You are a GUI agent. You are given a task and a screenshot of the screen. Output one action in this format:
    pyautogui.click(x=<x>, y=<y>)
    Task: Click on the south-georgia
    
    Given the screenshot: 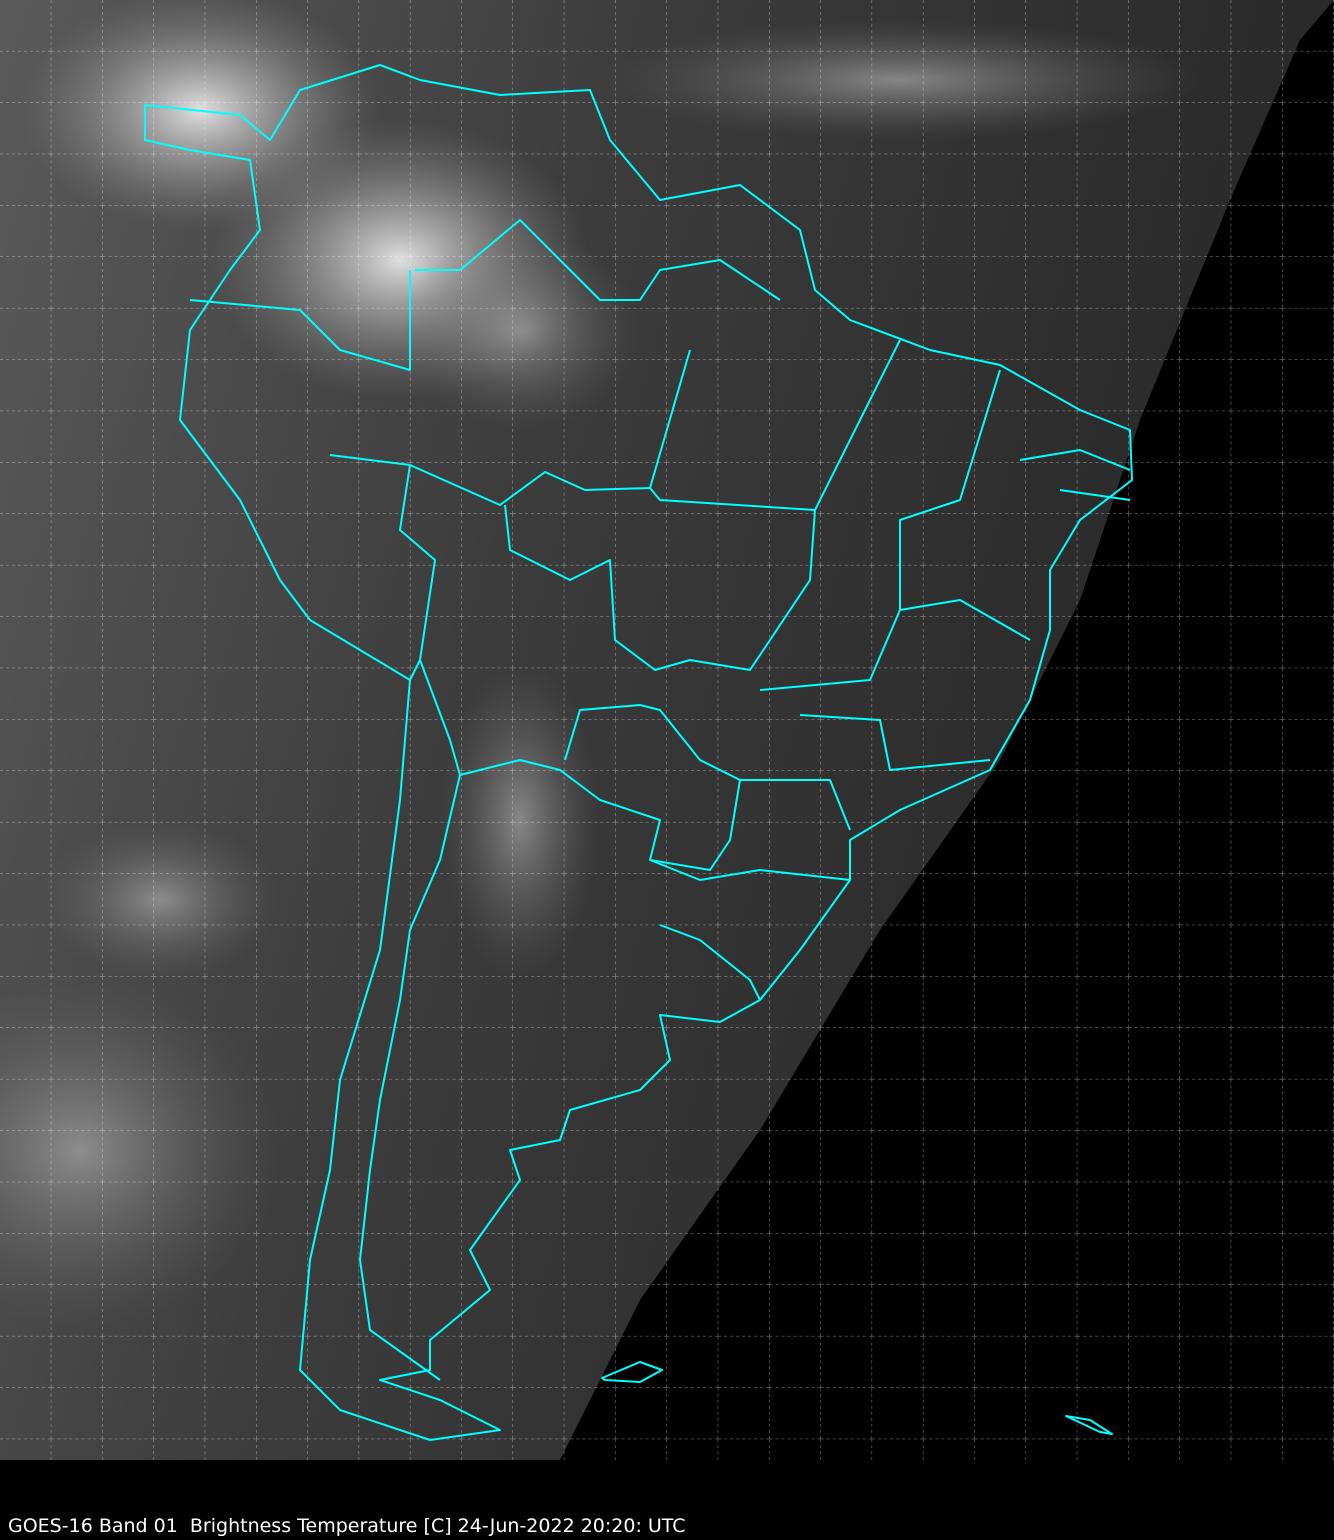 What is the action you would take?
    pyautogui.click(x=1089, y=1425)
    